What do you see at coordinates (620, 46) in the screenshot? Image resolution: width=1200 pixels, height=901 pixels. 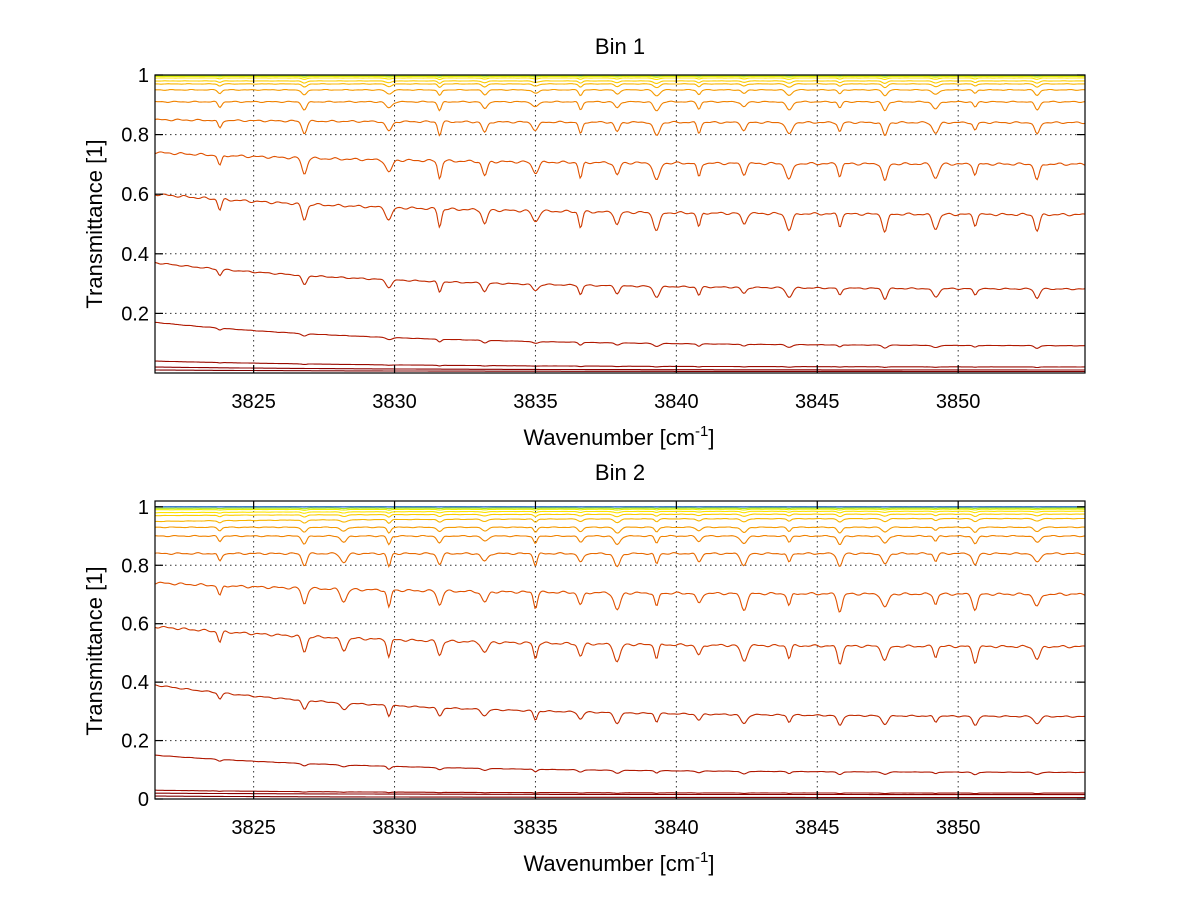 I see `chart-title: Bin 1` at bounding box center [620, 46].